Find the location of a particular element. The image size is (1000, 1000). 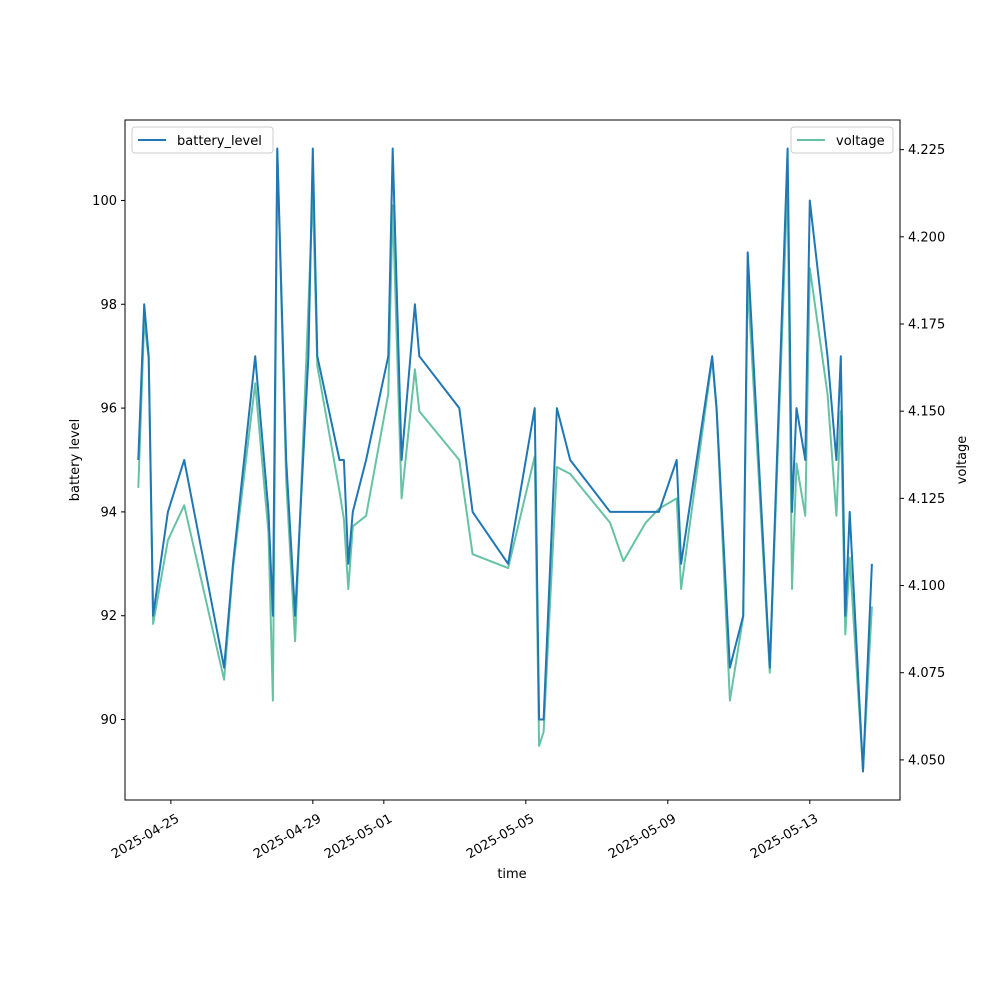

left-y-tick-label: 92 is located at coordinates (108, 616).